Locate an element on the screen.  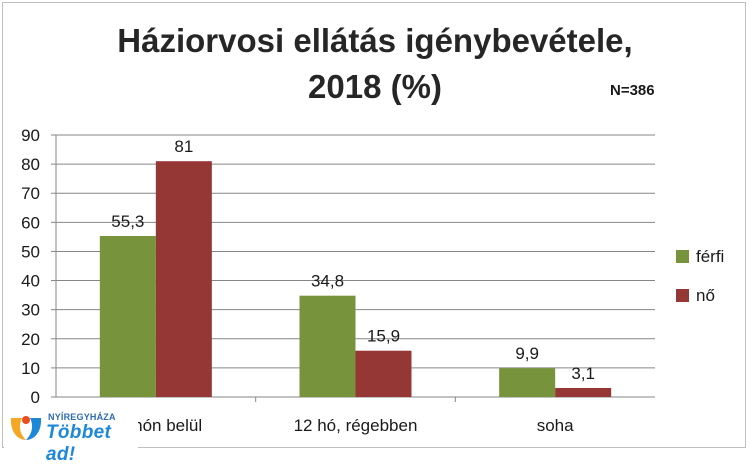
data-label: 55,3 is located at coordinates (127, 221).